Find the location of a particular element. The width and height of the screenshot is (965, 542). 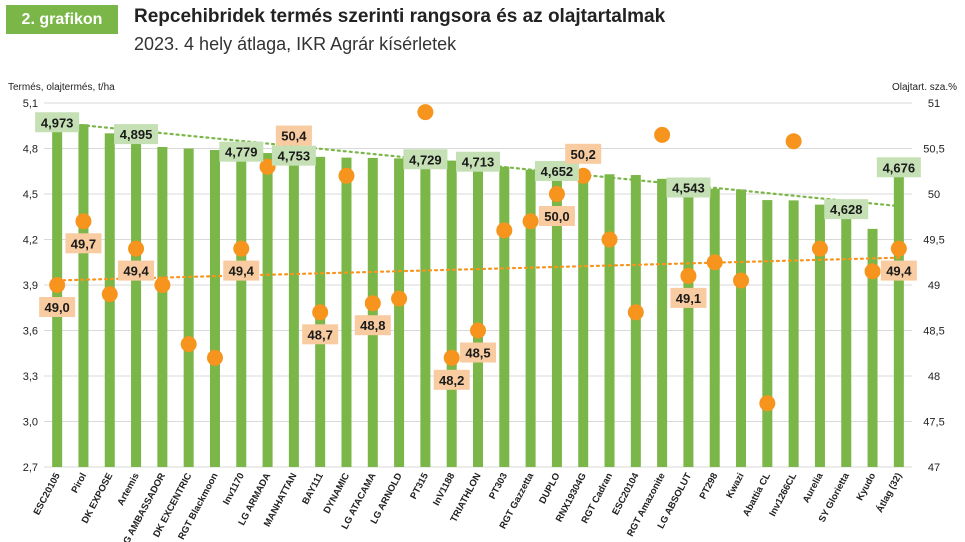

bar-value-label: 4,713 is located at coordinates (478, 162).